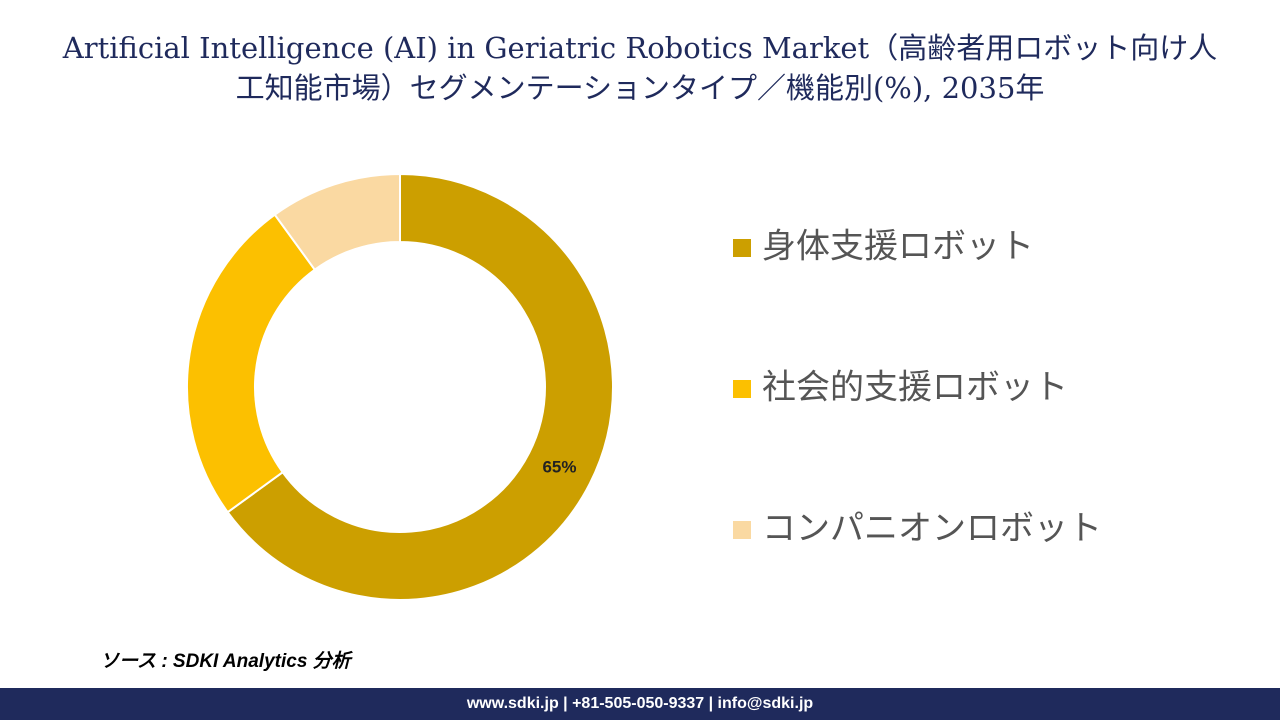 The width and height of the screenshot is (1280, 720). What do you see at coordinates (898, 247) in the screenshot?
I see `legend-label: 身体支援ロボット` at bounding box center [898, 247].